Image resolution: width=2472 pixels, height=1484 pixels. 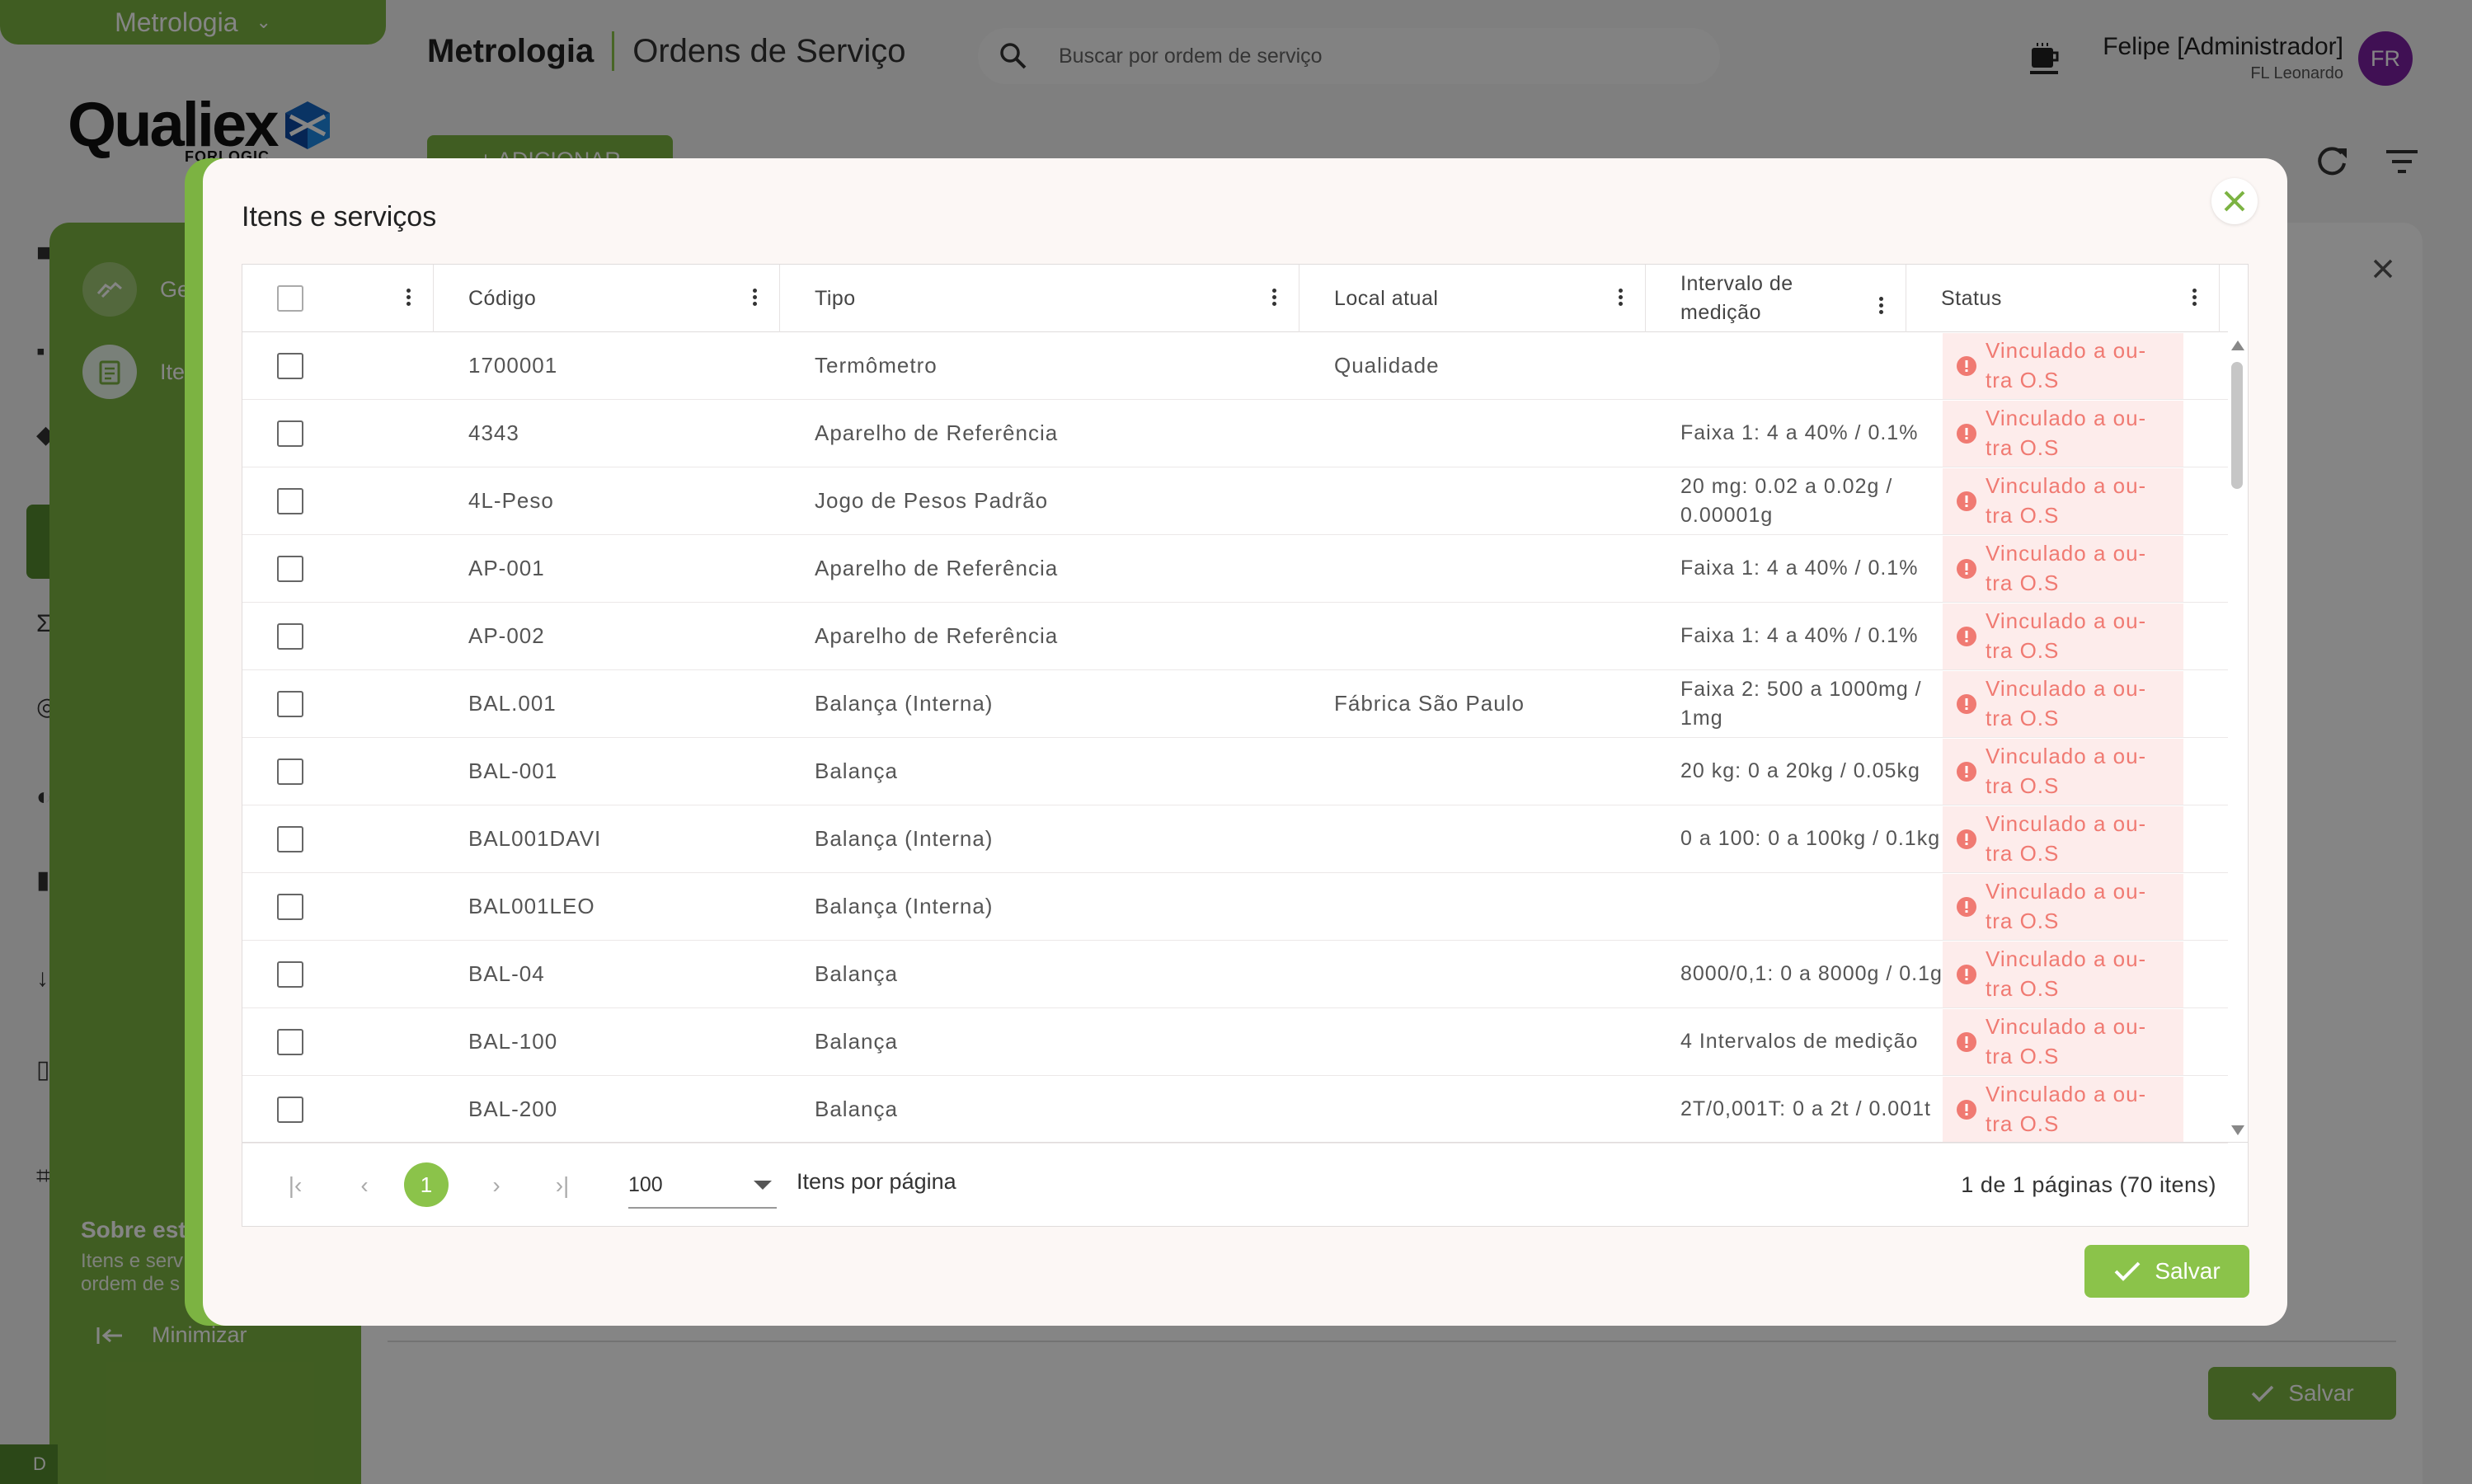 I want to click on search-input: Buscar por ordem de serviço, so click(x=1191, y=56).